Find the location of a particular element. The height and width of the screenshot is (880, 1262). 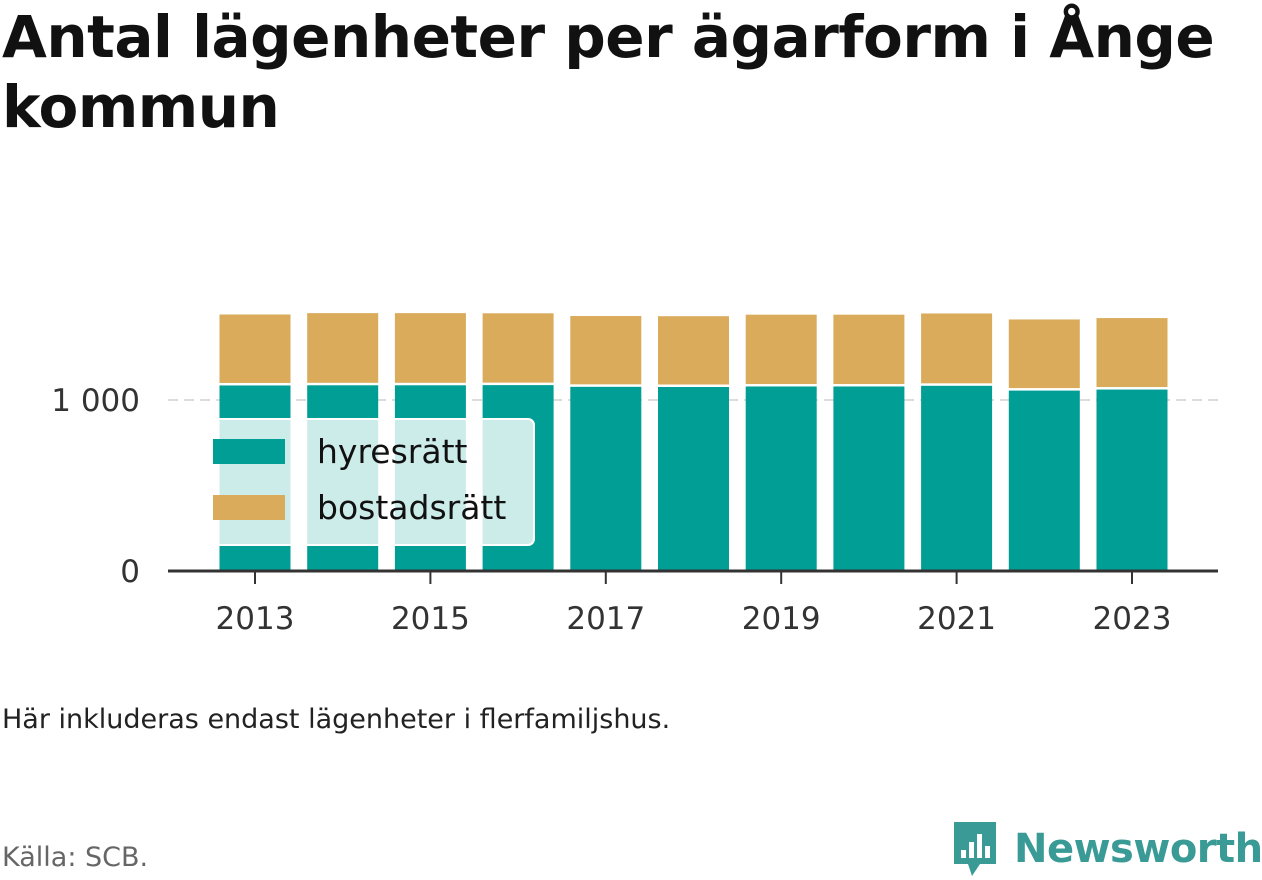

bar-bostadsrätt-2020 is located at coordinates (869, 349).